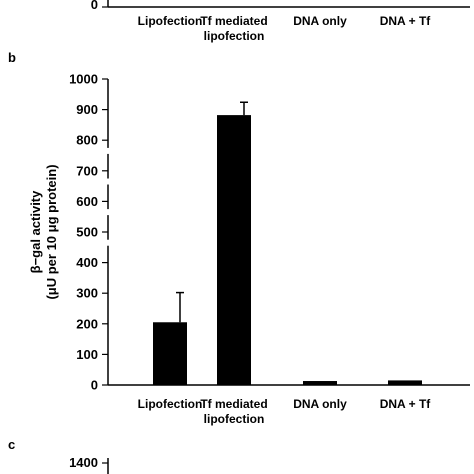 This screenshot has height=474, width=474. What do you see at coordinates (87, 293) in the screenshot?
I see `panel-b-y-tick-label: 300` at bounding box center [87, 293].